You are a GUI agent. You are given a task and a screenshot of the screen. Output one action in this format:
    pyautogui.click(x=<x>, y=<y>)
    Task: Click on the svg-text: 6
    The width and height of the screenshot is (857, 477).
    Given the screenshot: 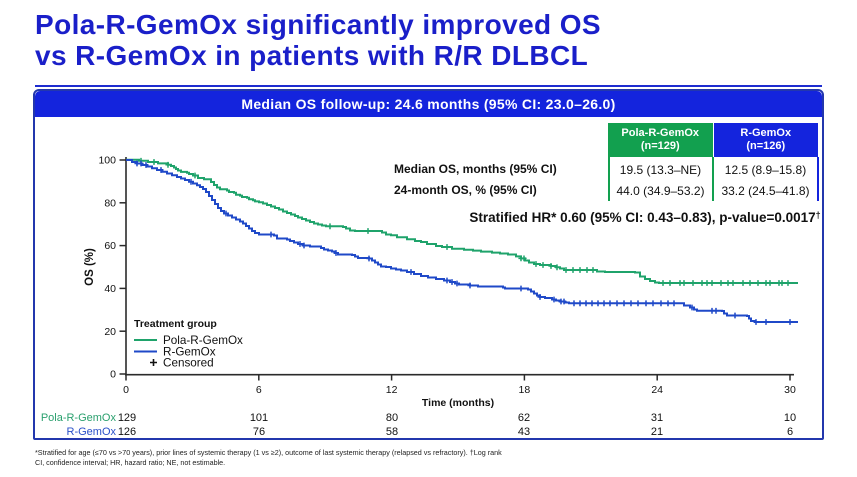 What is the action you would take?
    pyautogui.click(x=259, y=390)
    